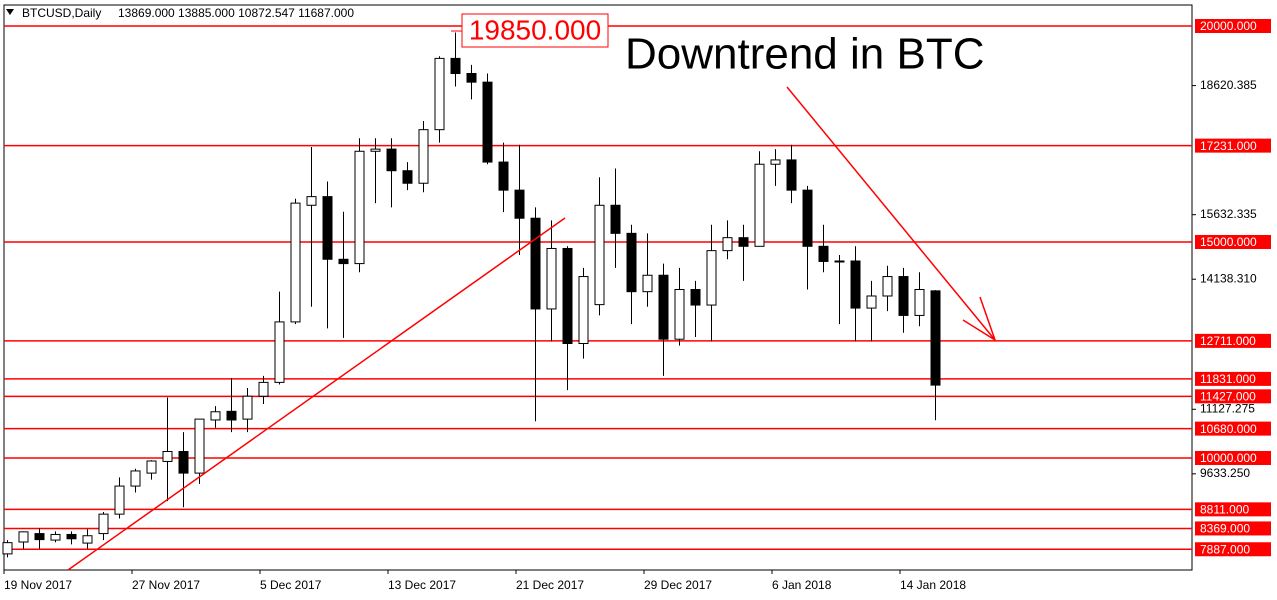  Describe the element at coordinates (61, 13) in the screenshot. I see `chart-title: BTCUSD,Daily` at that location.